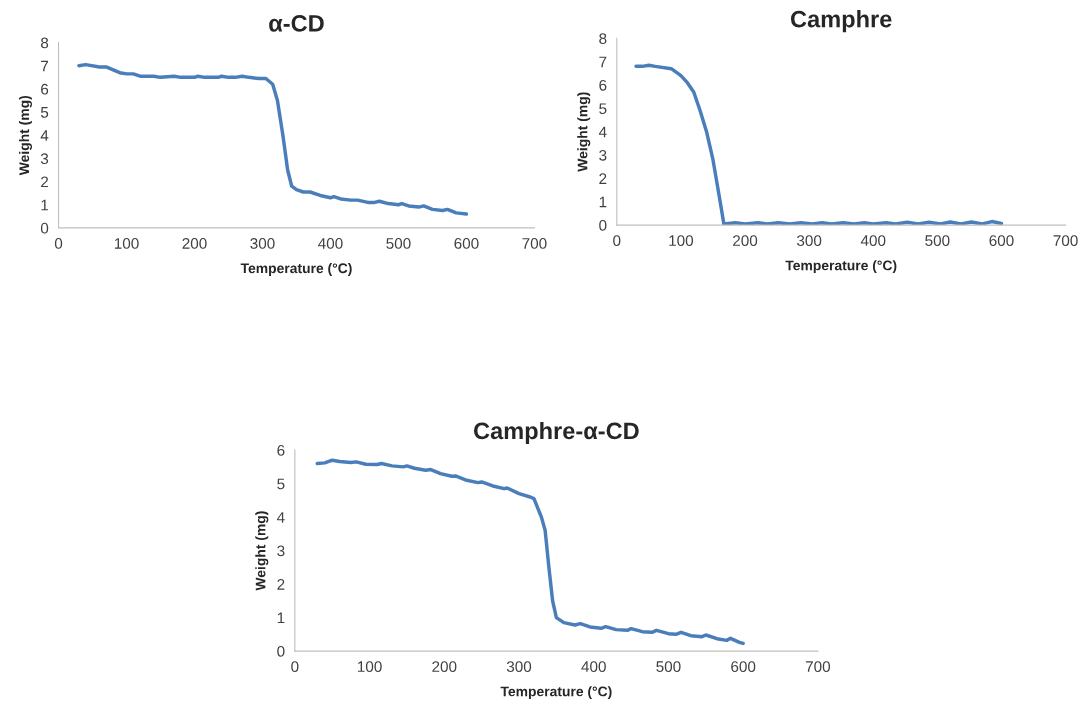  Describe the element at coordinates (841, 21) in the screenshot. I see `chart-title: Camphre` at that location.